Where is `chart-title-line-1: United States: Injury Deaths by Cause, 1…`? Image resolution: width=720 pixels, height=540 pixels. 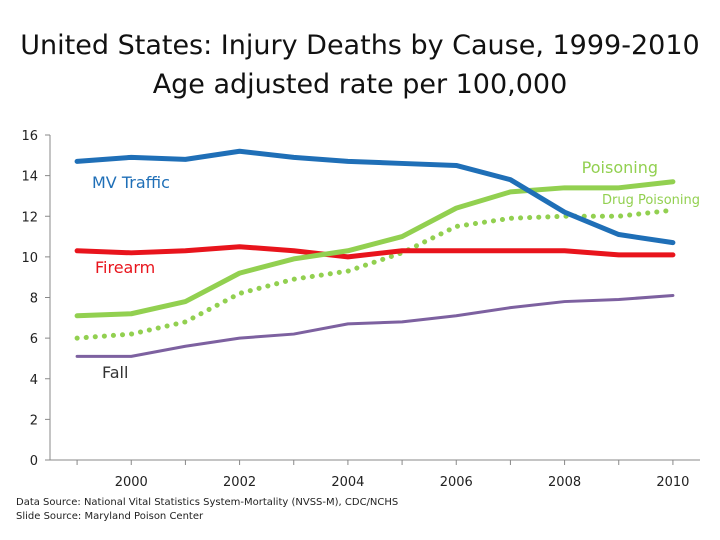
chart-title-line-1: United States: Injury Deaths by Cause, 1… is located at coordinates (360, 45).